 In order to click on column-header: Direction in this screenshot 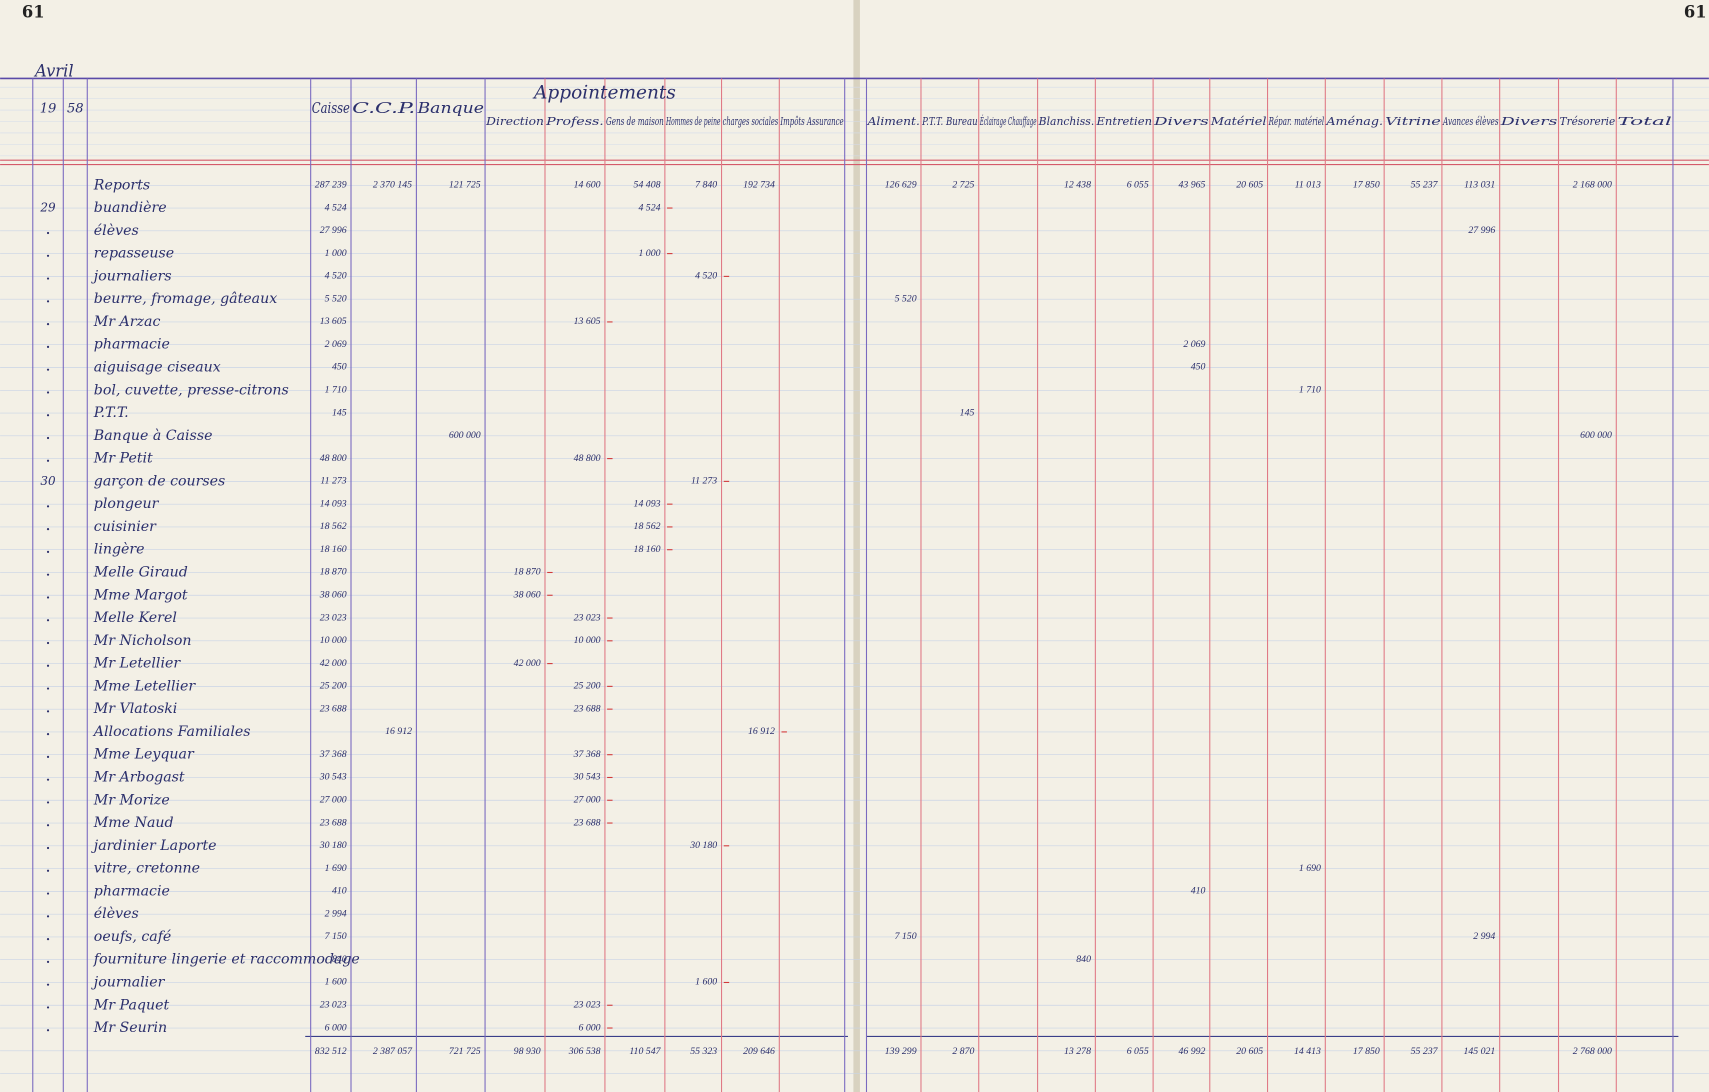, I will do `click(514, 121)`.